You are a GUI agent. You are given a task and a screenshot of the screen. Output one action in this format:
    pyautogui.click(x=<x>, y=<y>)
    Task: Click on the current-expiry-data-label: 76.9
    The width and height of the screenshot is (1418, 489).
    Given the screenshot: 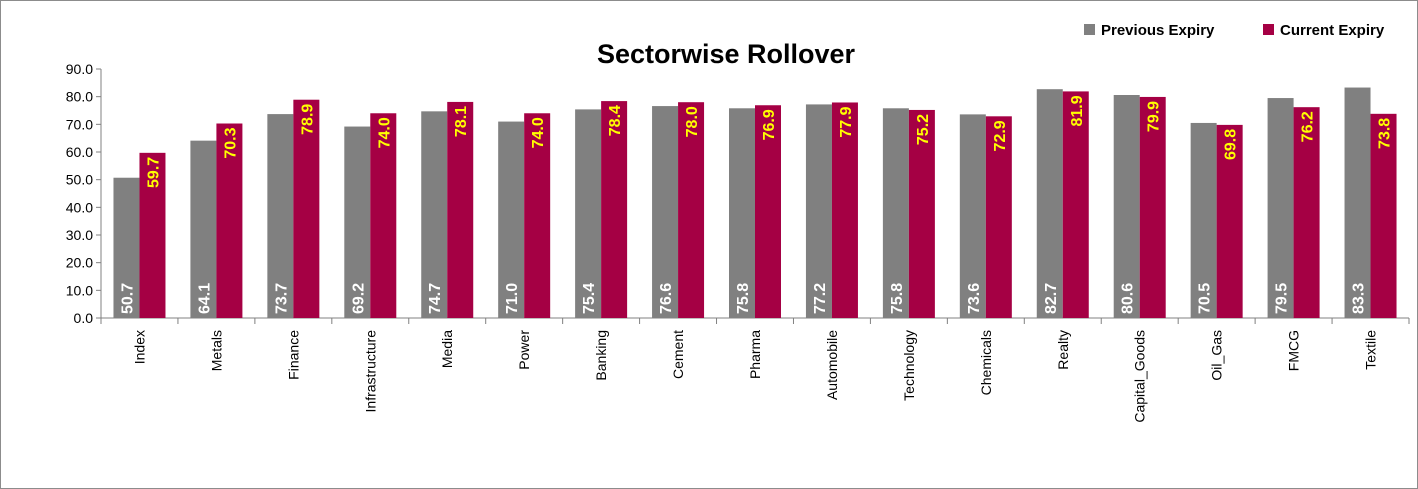 What is the action you would take?
    pyautogui.click(x=769, y=124)
    